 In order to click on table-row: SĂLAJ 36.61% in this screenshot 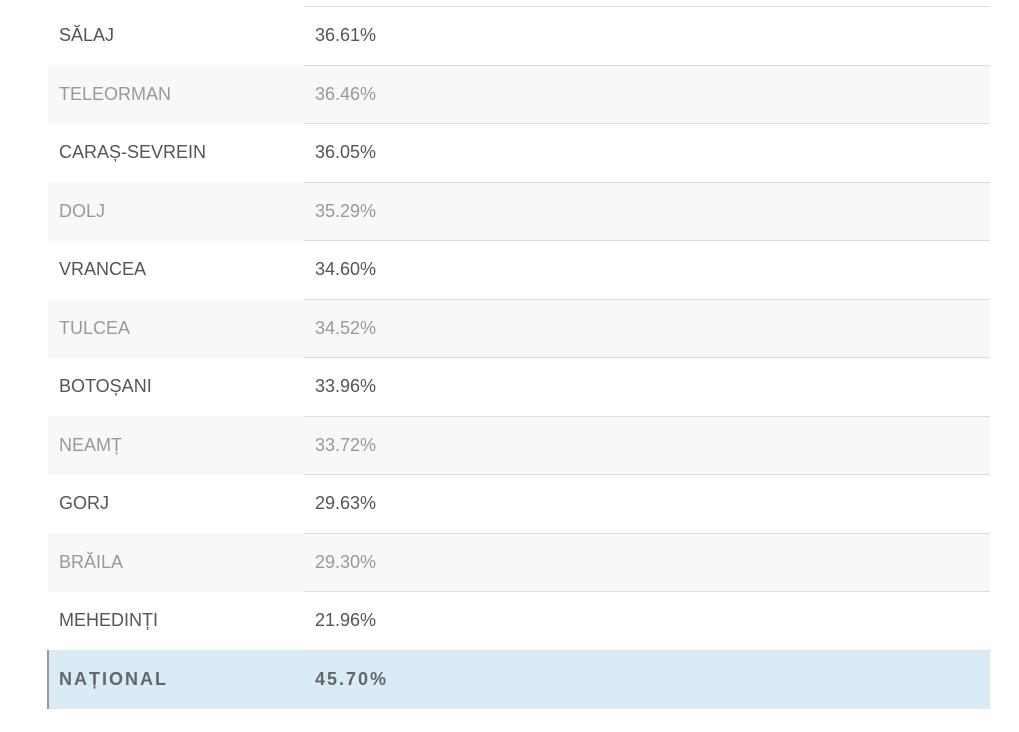, I will do `click(519, 35)`.